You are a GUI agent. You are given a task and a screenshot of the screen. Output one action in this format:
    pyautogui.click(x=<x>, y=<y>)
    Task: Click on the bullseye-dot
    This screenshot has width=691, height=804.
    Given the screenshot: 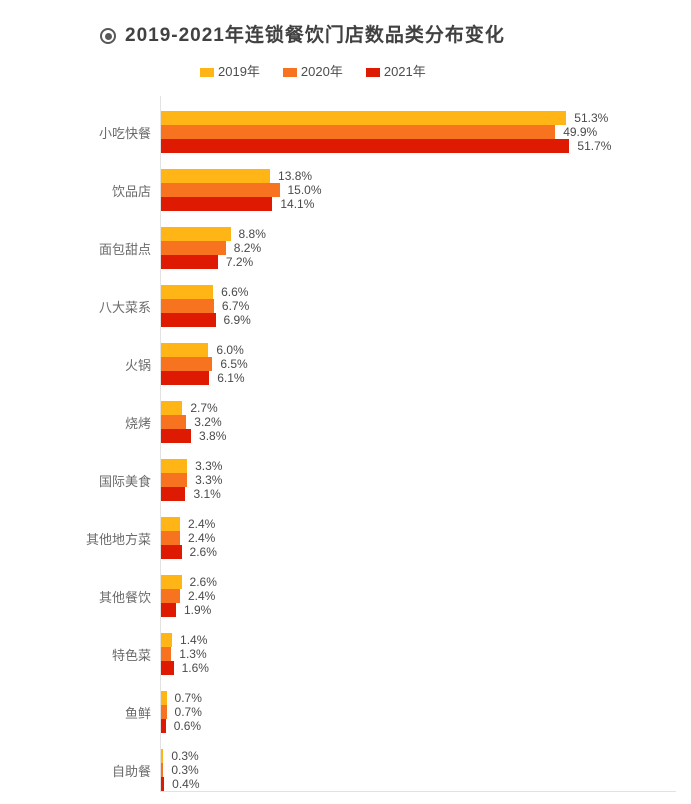 What is the action you would take?
    pyautogui.click(x=108, y=36)
    